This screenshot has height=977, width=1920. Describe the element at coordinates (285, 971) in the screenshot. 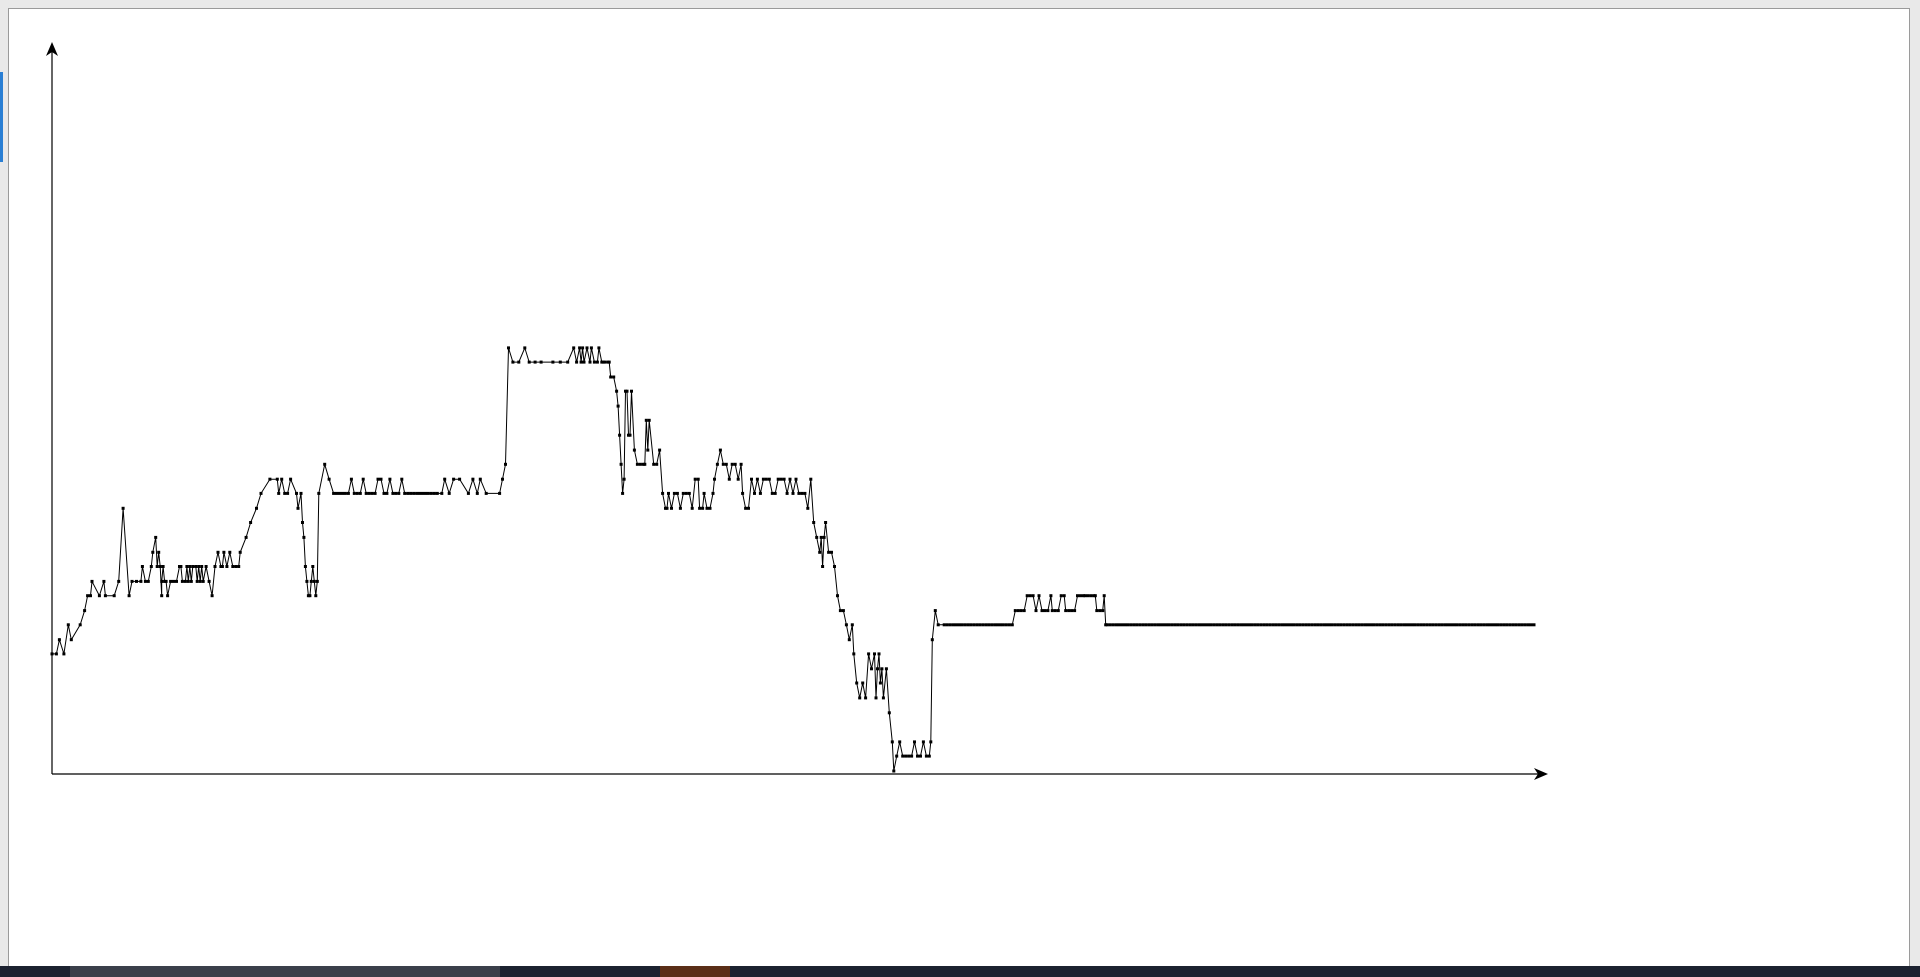

I see `taskbar-app-button` at that location.